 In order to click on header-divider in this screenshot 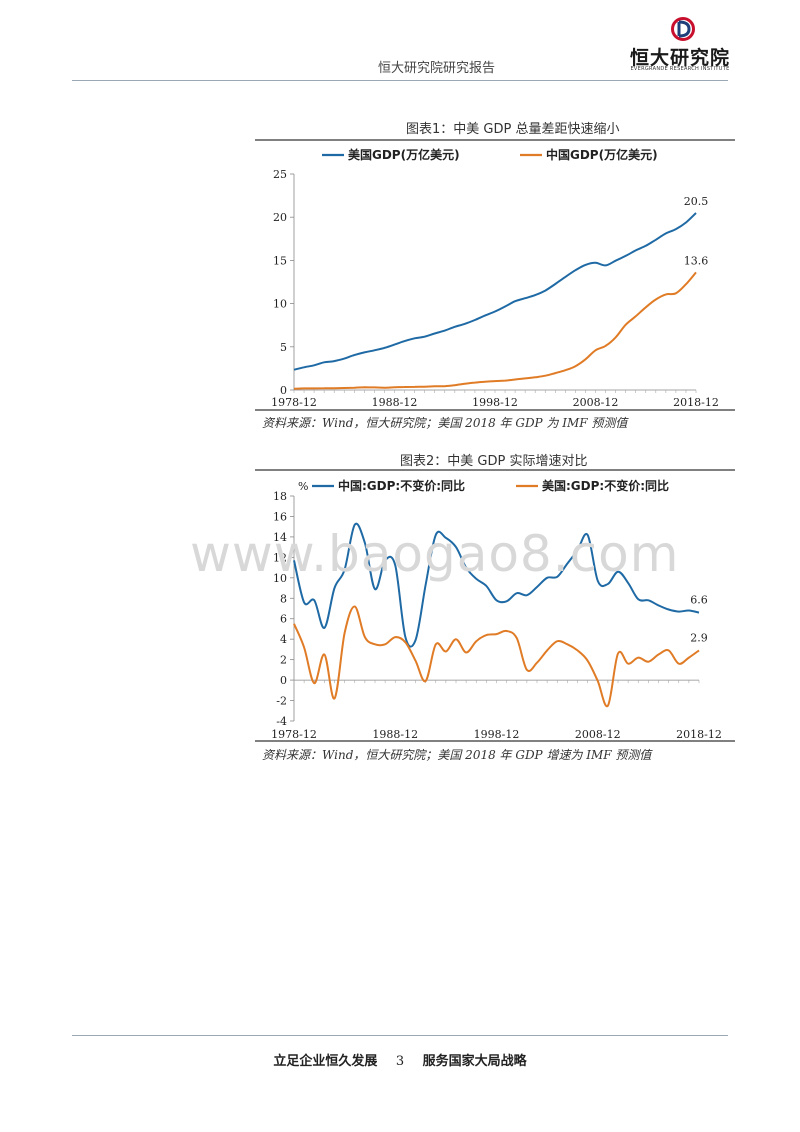, I will do `click(400, 80)`.